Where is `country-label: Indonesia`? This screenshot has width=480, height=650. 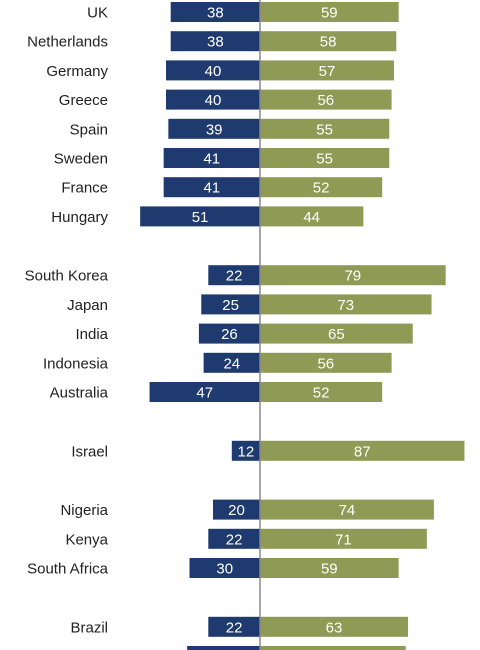 country-label: Indonesia is located at coordinates (76, 363).